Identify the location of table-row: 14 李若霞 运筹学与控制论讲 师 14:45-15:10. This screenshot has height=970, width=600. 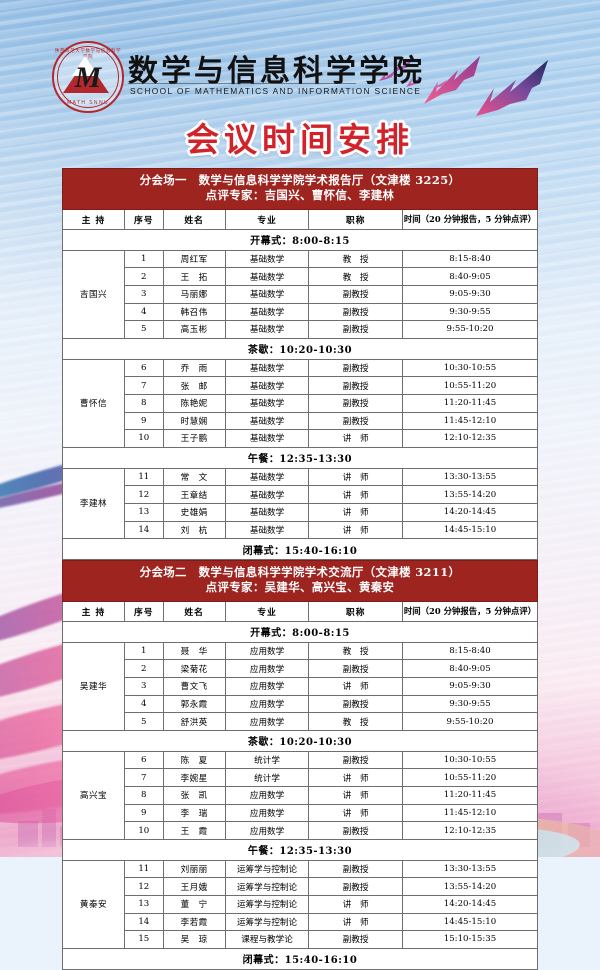
(301, 922).